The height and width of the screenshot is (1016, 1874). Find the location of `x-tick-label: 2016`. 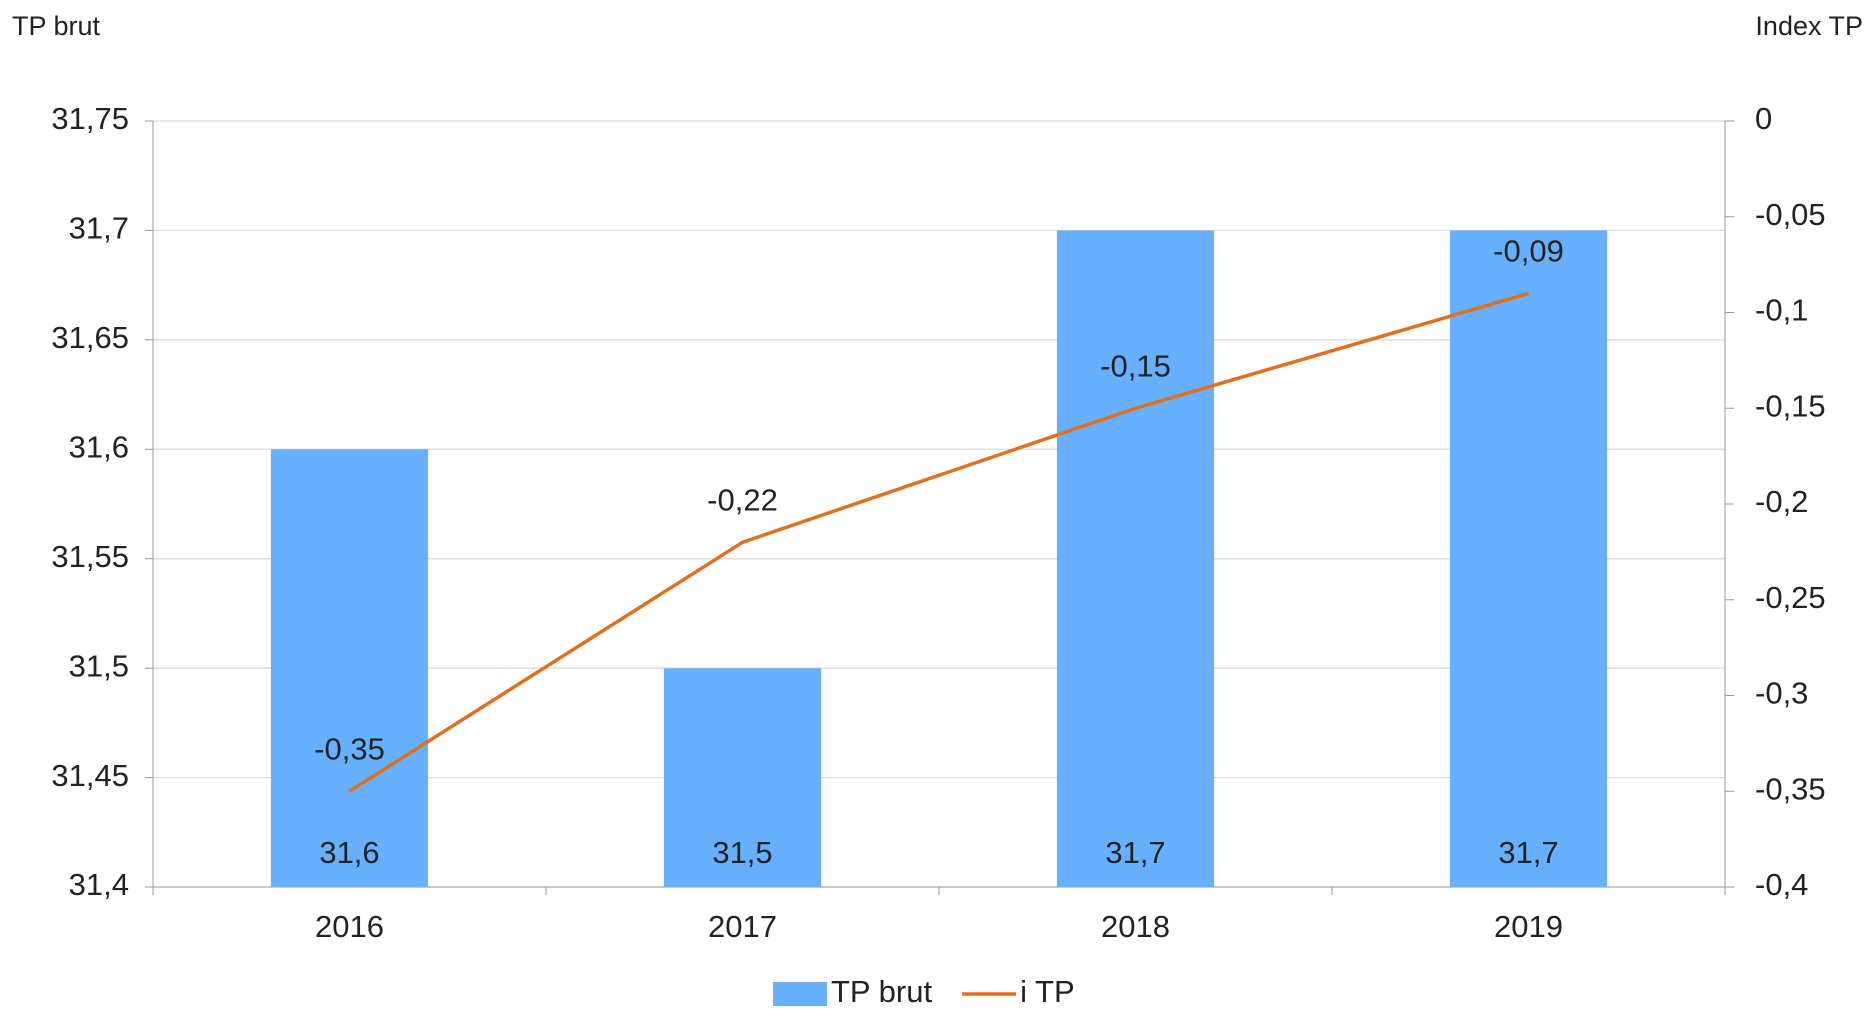

x-tick-label: 2016 is located at coordinates (349, 926).